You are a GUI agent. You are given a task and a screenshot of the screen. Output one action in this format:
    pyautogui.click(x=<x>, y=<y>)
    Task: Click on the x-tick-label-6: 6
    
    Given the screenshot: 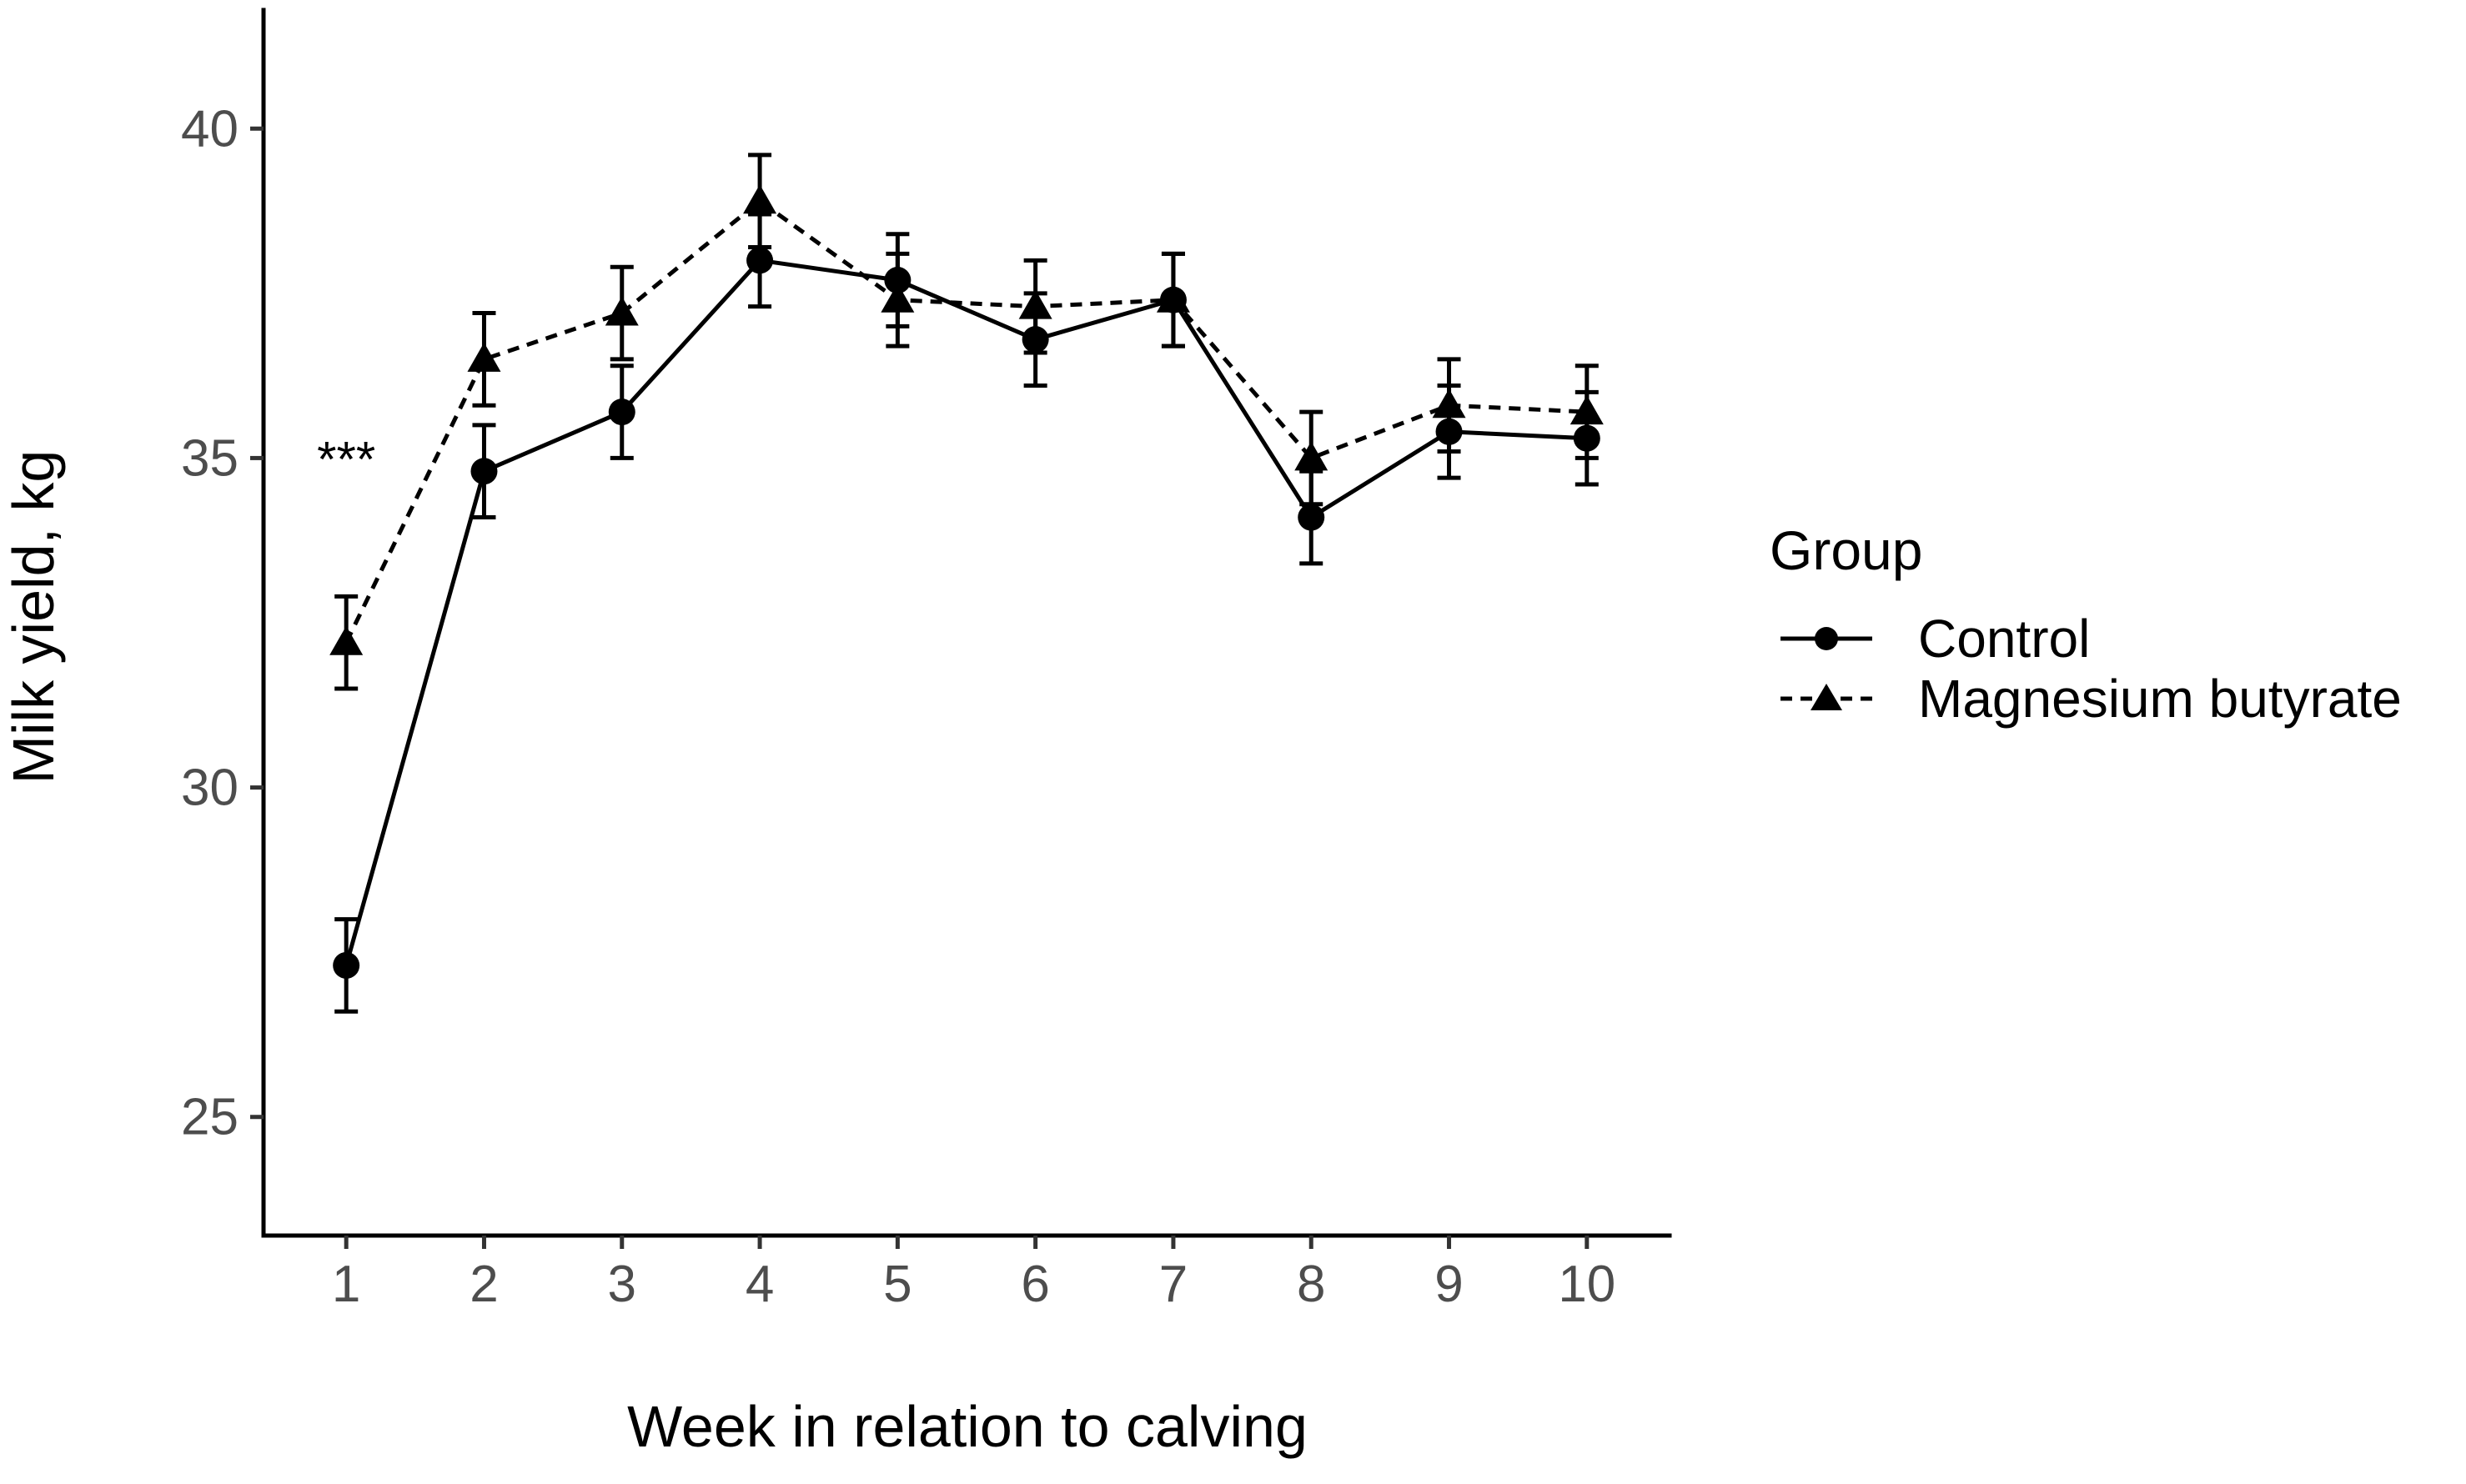 What is the action you would take?
    pyautogui.click(x=1035, y=1284)
    